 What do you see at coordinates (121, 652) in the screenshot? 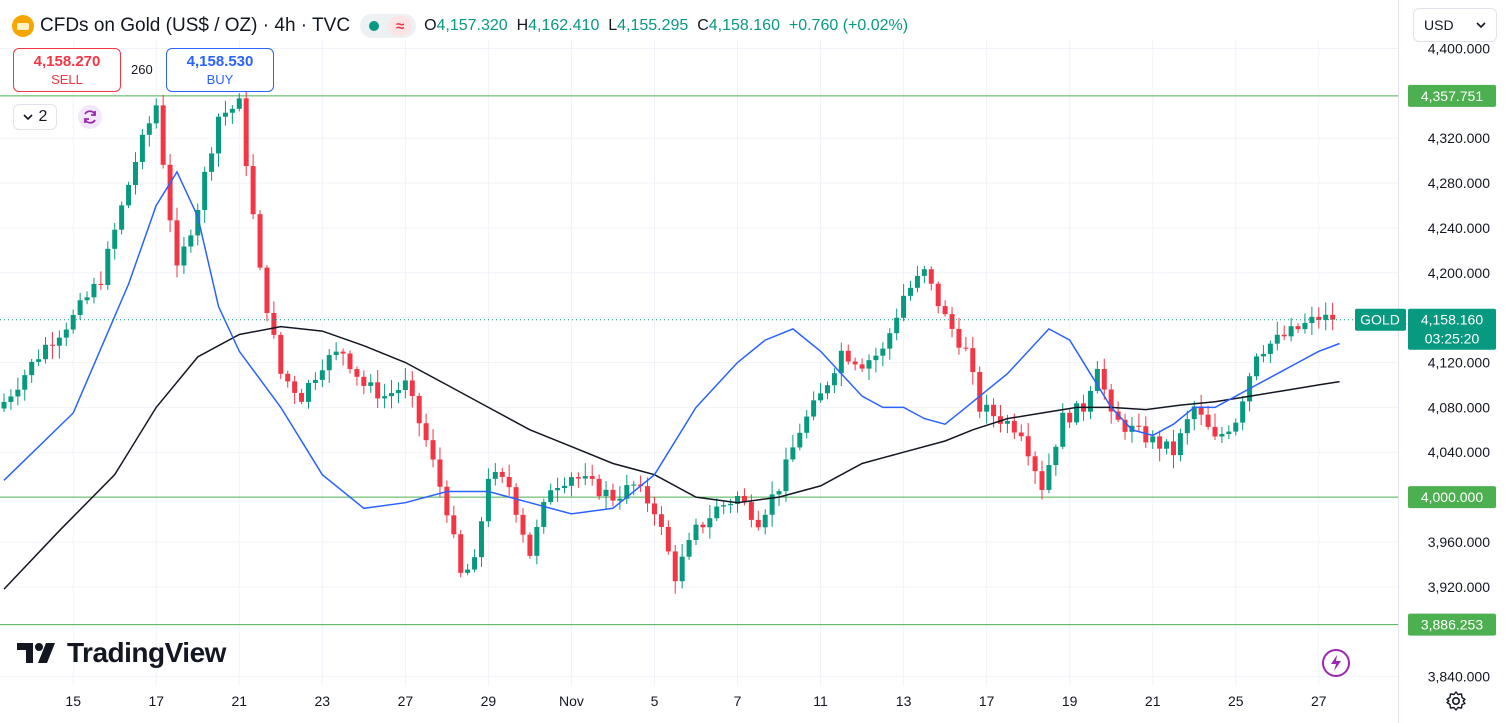
I see `tradingview-logo: TradingView` at bounding box center [121, 652].